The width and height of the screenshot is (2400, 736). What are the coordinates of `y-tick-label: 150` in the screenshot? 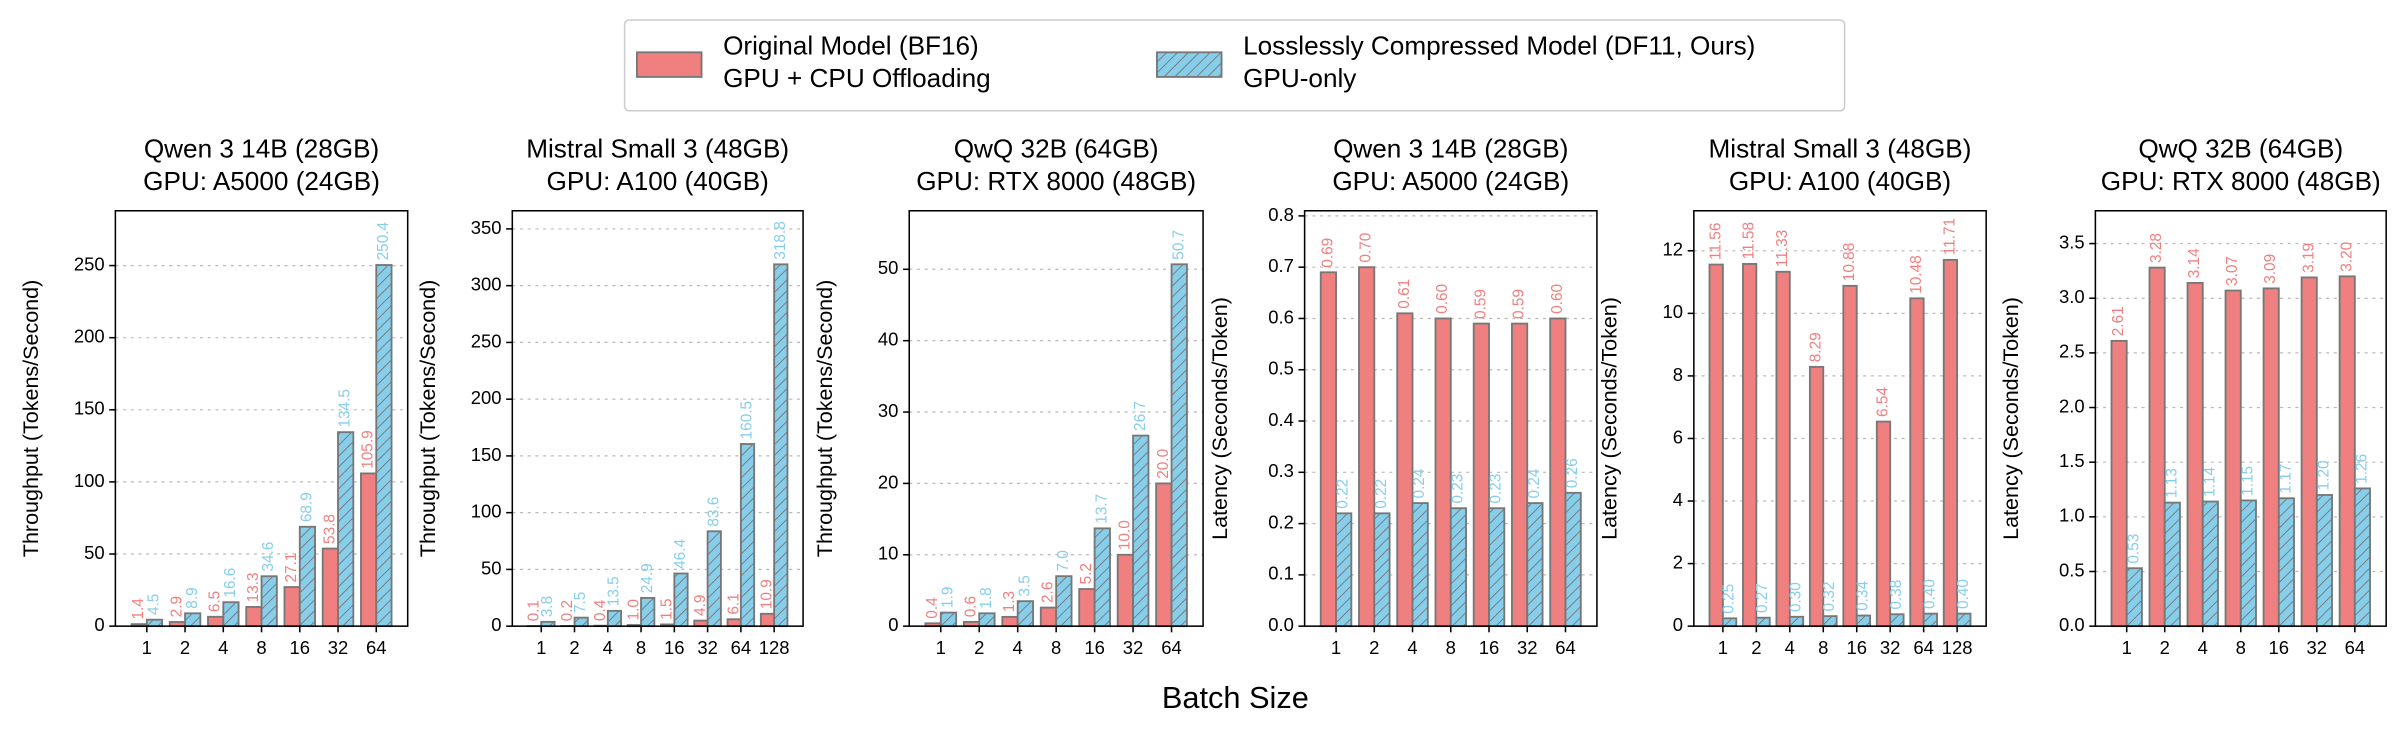 It's located at (89, 408).